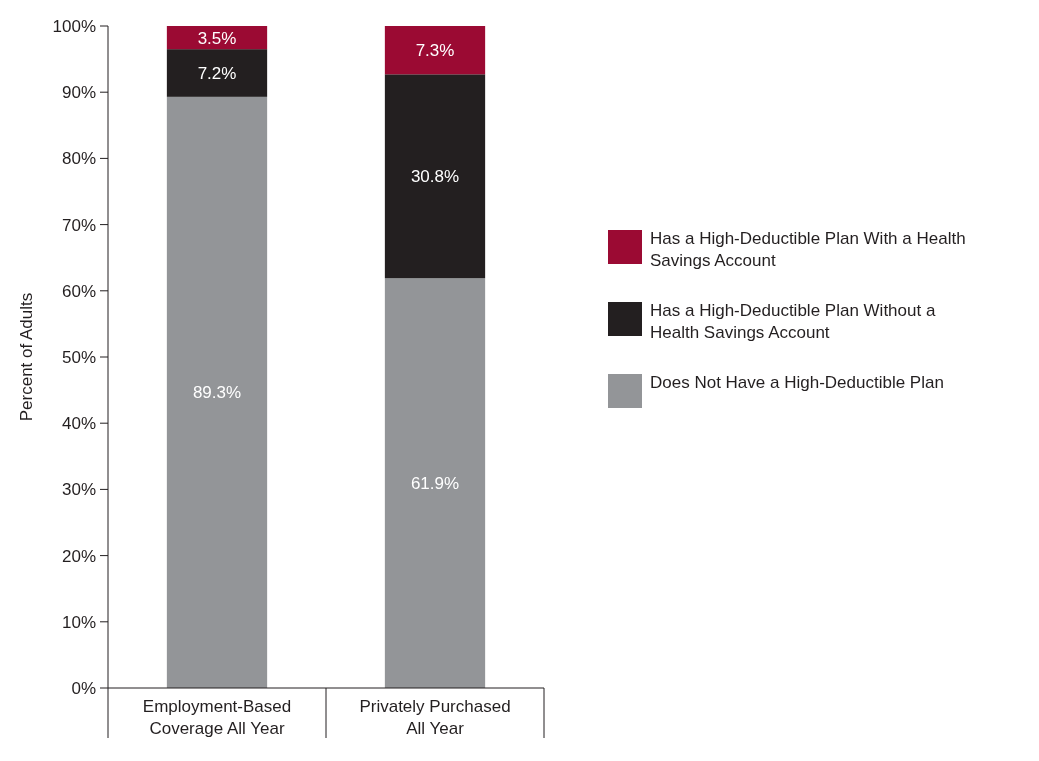 This screenshot has height=761, width=1039. Describe the element at coordinates (78, 556) in the screenshot. I see `y-tick-label: 20%` at that location.